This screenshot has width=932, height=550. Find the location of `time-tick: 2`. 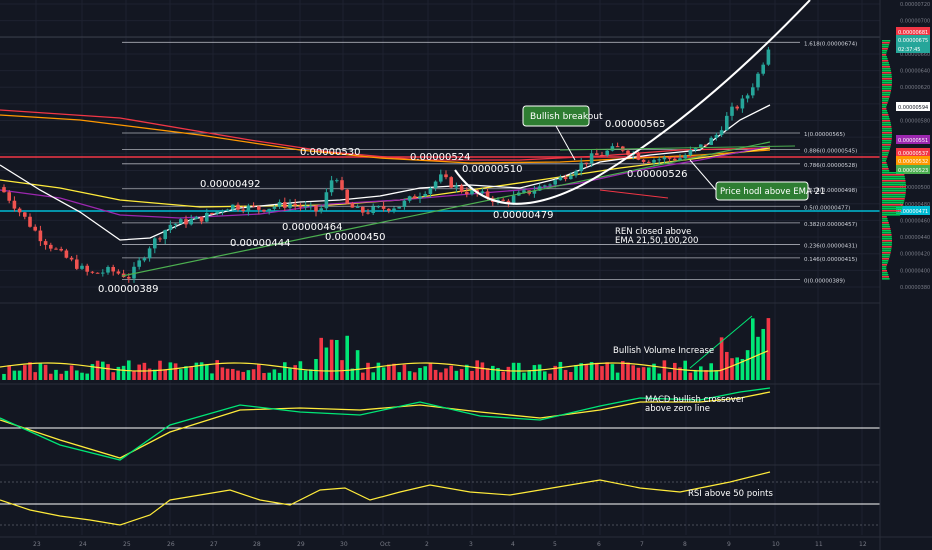

time-tick: 2 is located at coordinates (427, 544).